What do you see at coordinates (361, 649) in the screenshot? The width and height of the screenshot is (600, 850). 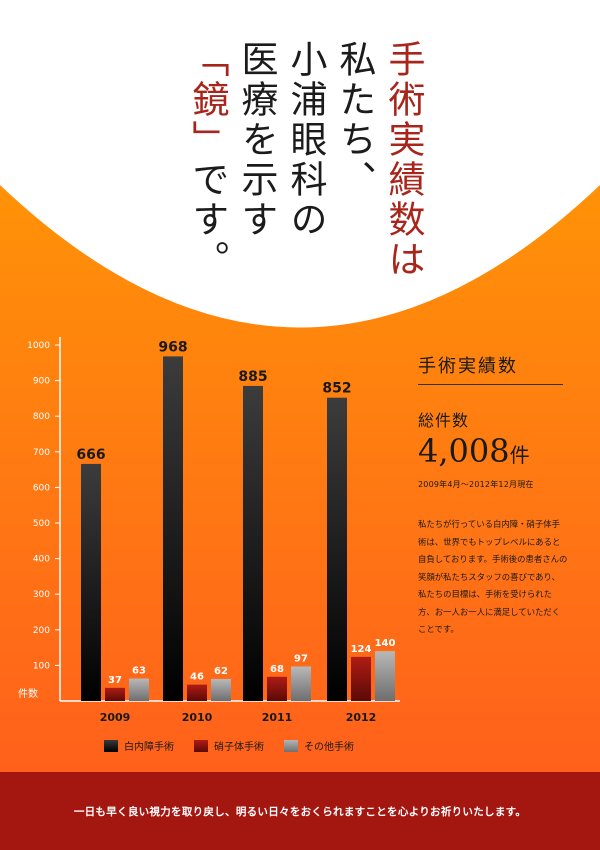 I see `data-label-vitreous-2012: 124` at bounding box center [361, 649].